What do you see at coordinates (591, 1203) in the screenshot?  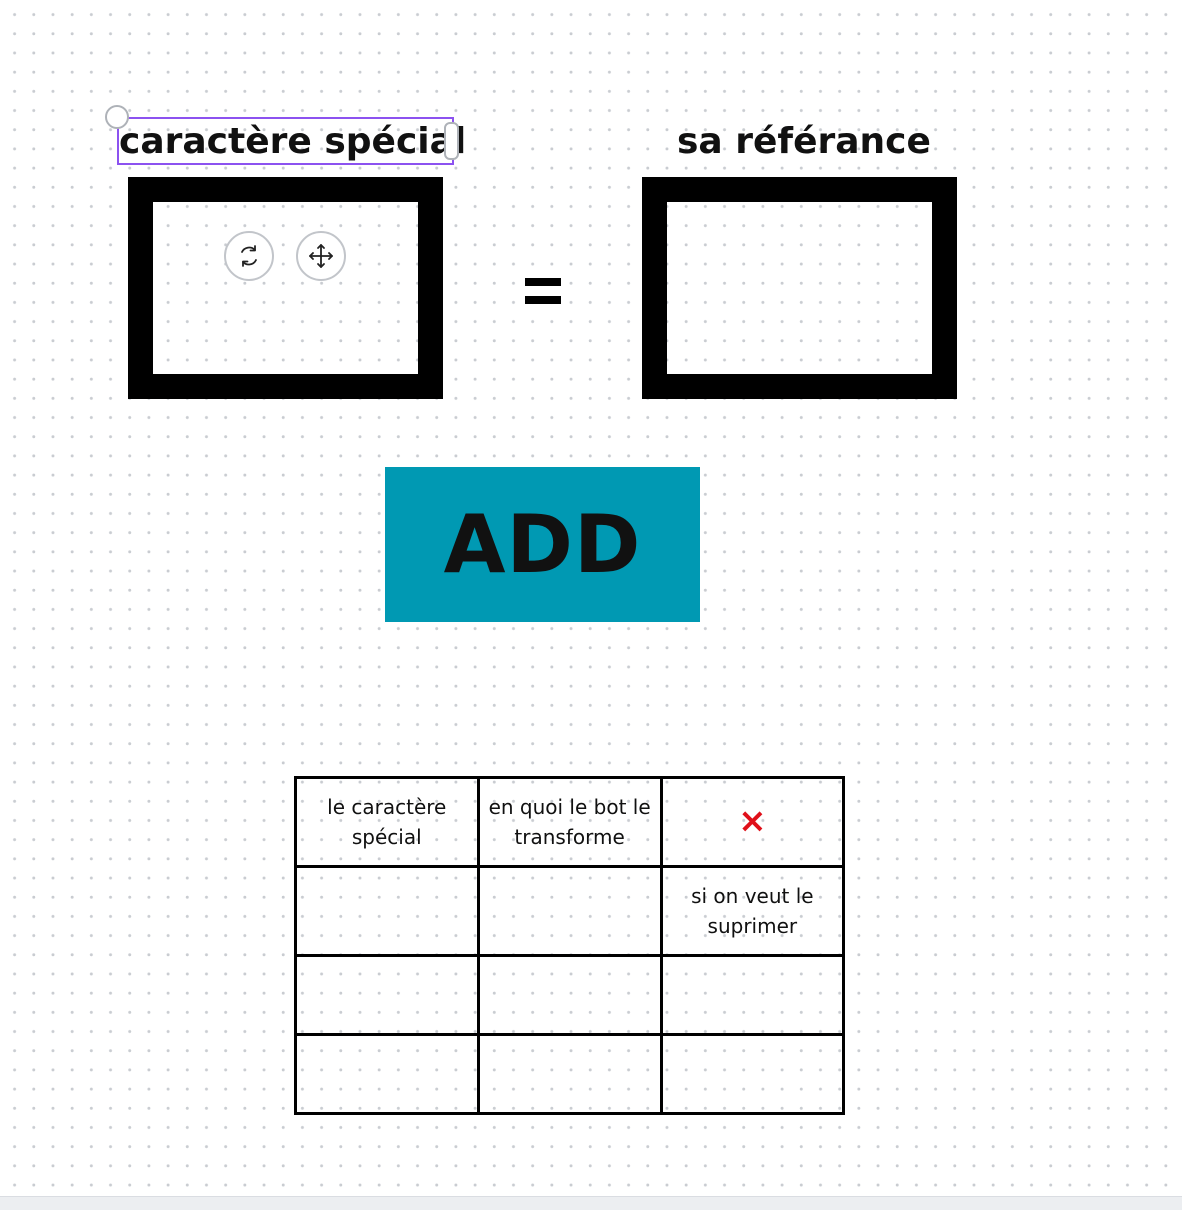 I see `canvas-bottom-bar` at bounding box center [591, 1203].